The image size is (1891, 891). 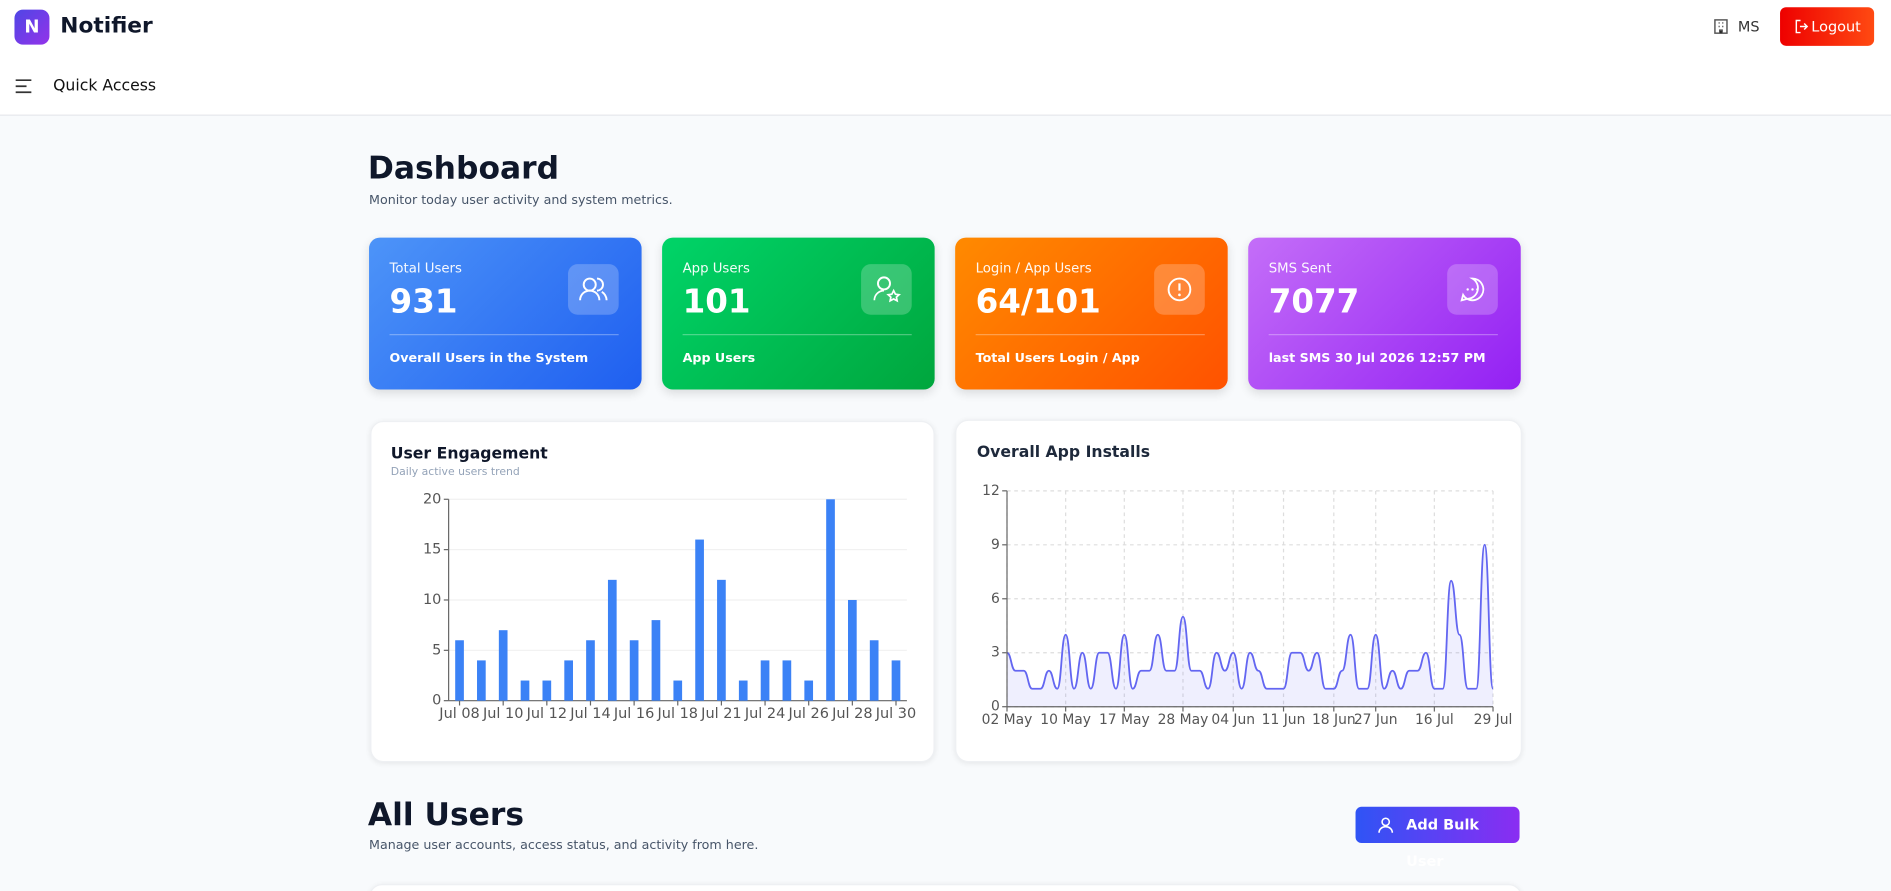 What do you see at coordinates (446, 815) in the screenshot?
I see `section-title: All Users` at bounding box center [446, 815].